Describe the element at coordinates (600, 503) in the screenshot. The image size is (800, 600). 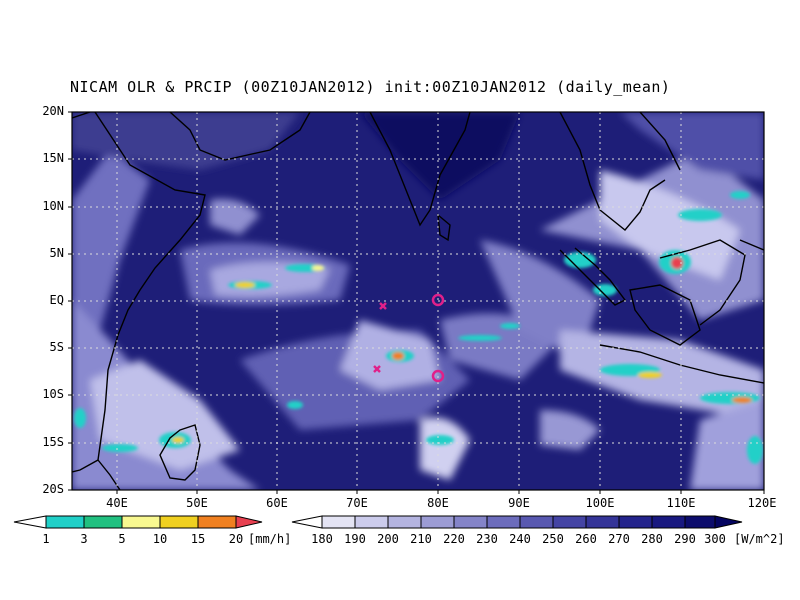
I see `lon-label-100e: 100E` at that location.